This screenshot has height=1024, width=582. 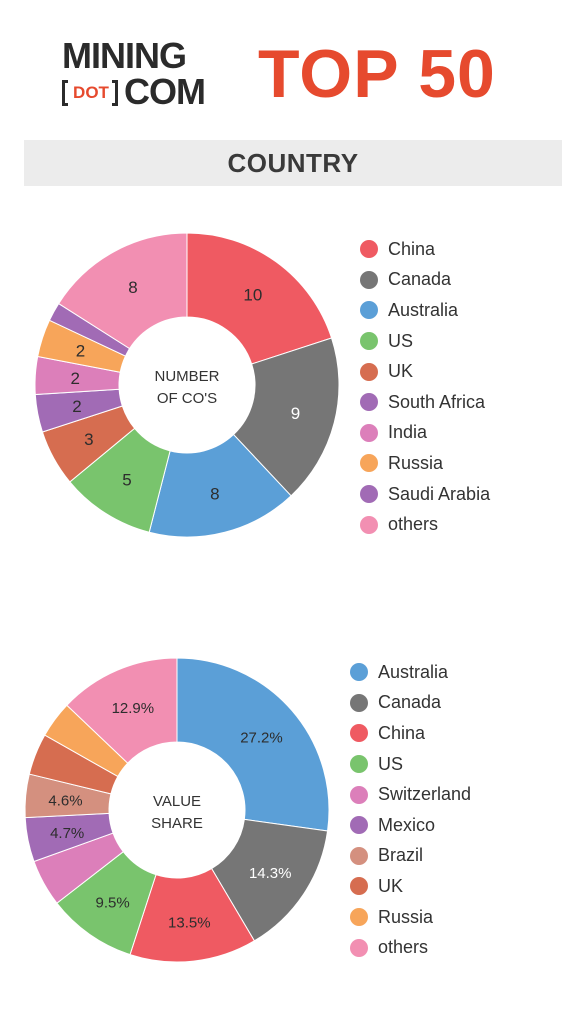 What do you see at coordinates (425, 794) in the screenshot?
I see `legend-label-switzerland: Switzerland` at bounding box center [425, 794].